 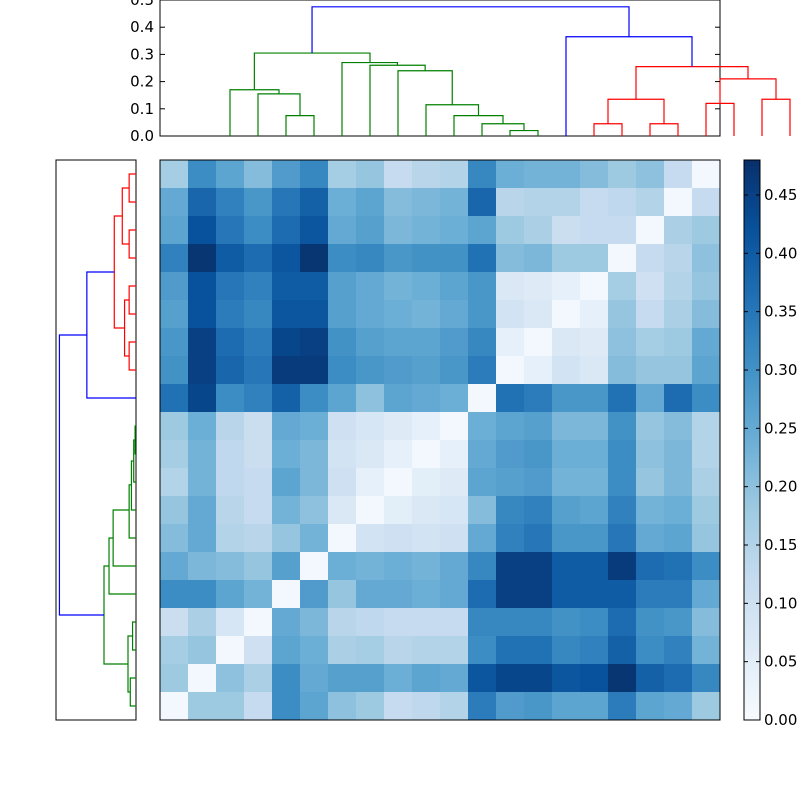 What do you see at coordinates (142, 27) in the screenshot?
I see `top-dendrogram-tick-label: 0.4` at bounding box center [142, 27].